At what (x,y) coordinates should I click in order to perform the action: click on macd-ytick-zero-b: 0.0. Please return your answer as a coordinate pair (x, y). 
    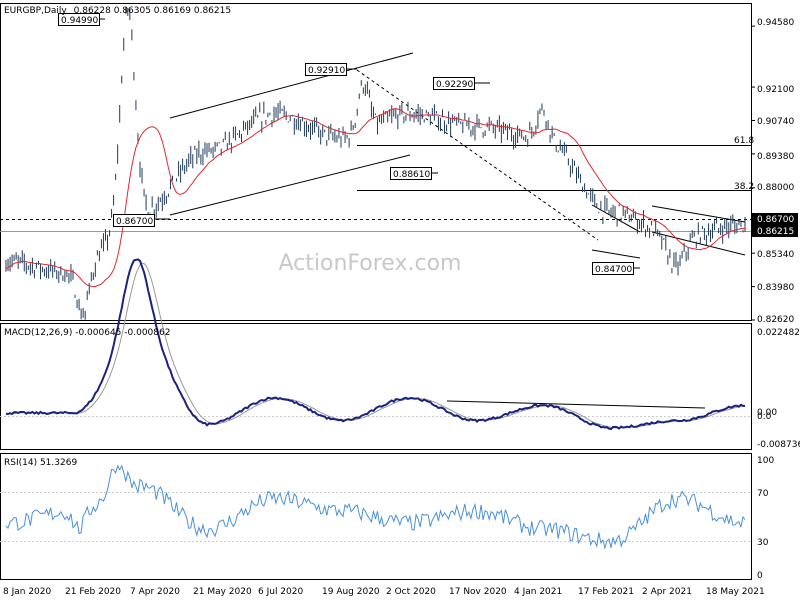
    Looking at the image, I should click on (764, 417).